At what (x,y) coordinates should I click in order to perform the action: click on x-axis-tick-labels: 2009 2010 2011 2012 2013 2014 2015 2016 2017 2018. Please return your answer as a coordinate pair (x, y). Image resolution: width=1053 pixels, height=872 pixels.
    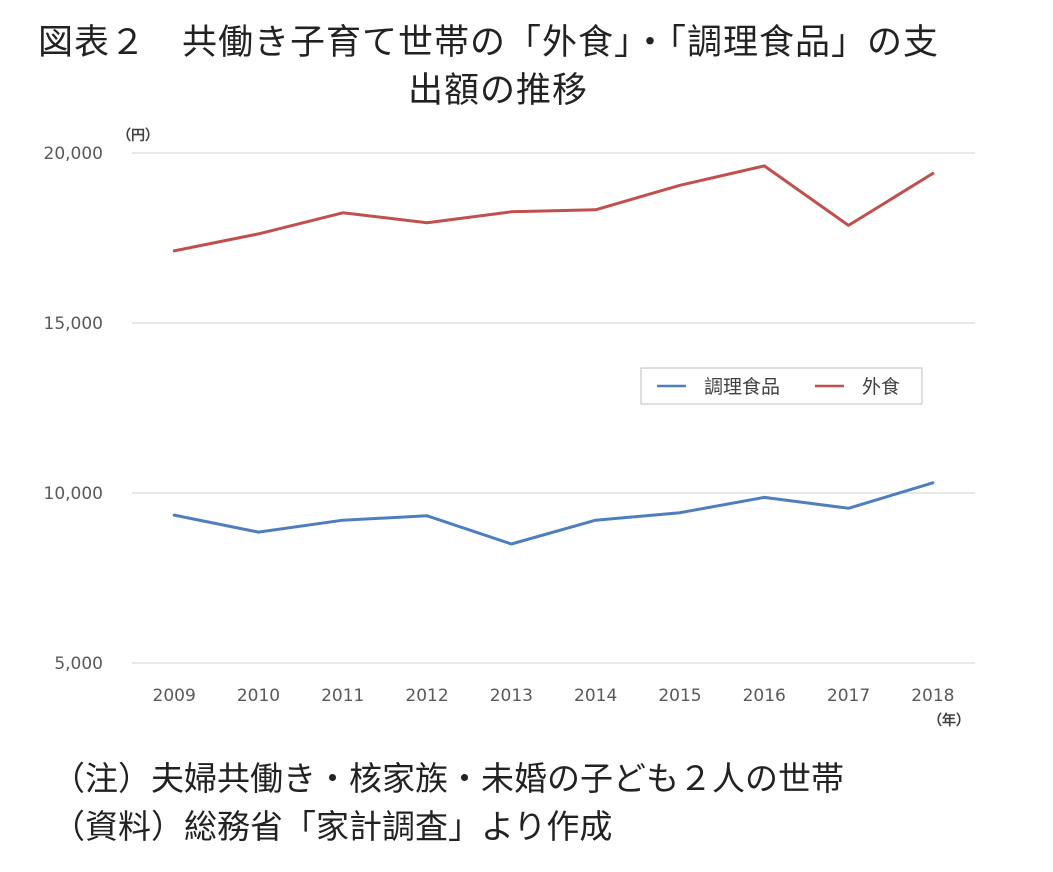
    Looking at the image, I should click on (554, 696).